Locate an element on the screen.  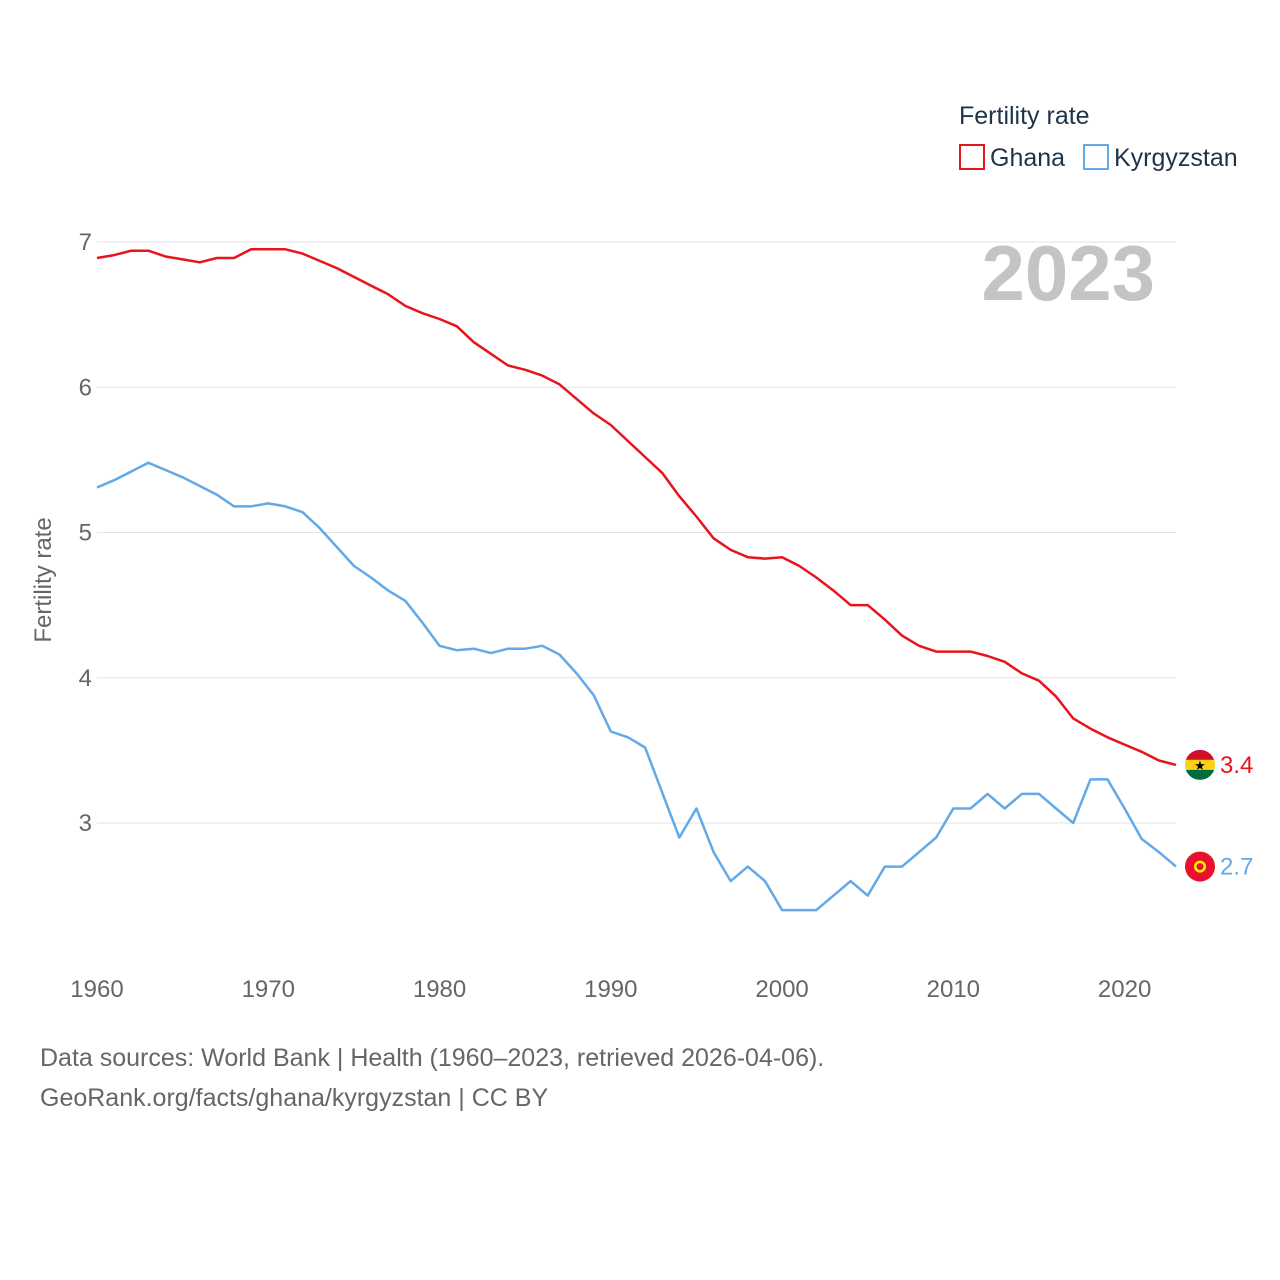
y-tick-label: 4 is located at coordinates (85, 678).